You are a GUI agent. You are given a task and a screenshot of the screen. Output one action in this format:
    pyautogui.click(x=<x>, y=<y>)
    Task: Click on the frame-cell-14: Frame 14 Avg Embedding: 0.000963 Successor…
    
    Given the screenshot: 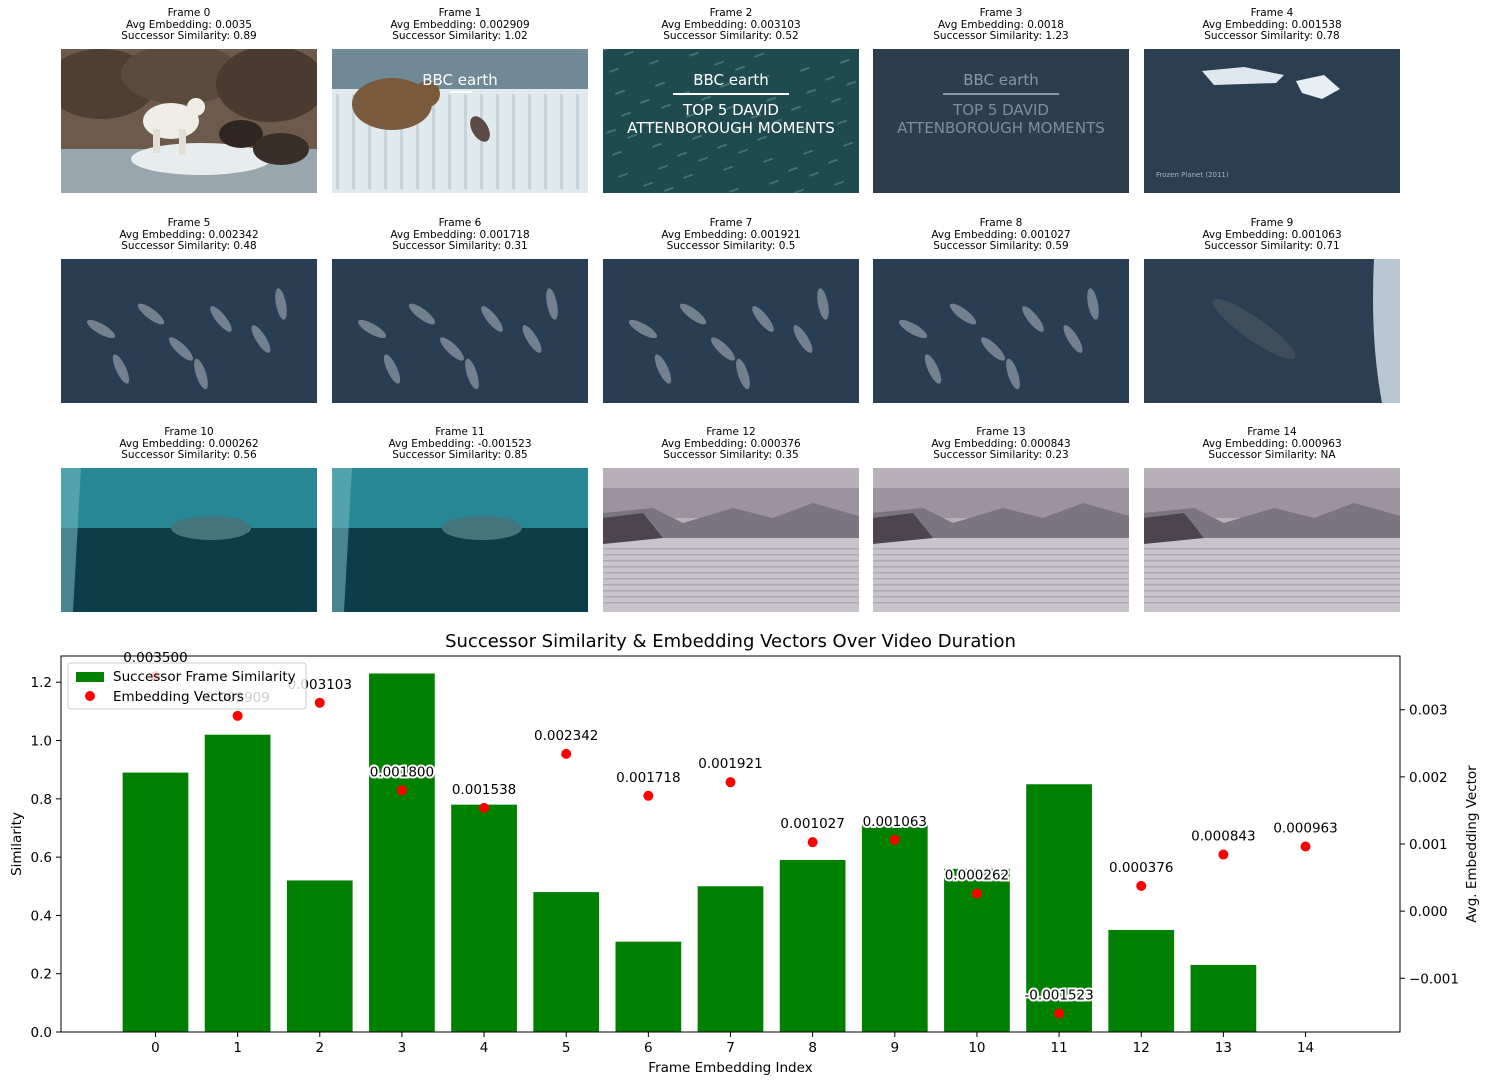 What is the action you would take?
    pyautogui.click(x=1272, y=519)
    